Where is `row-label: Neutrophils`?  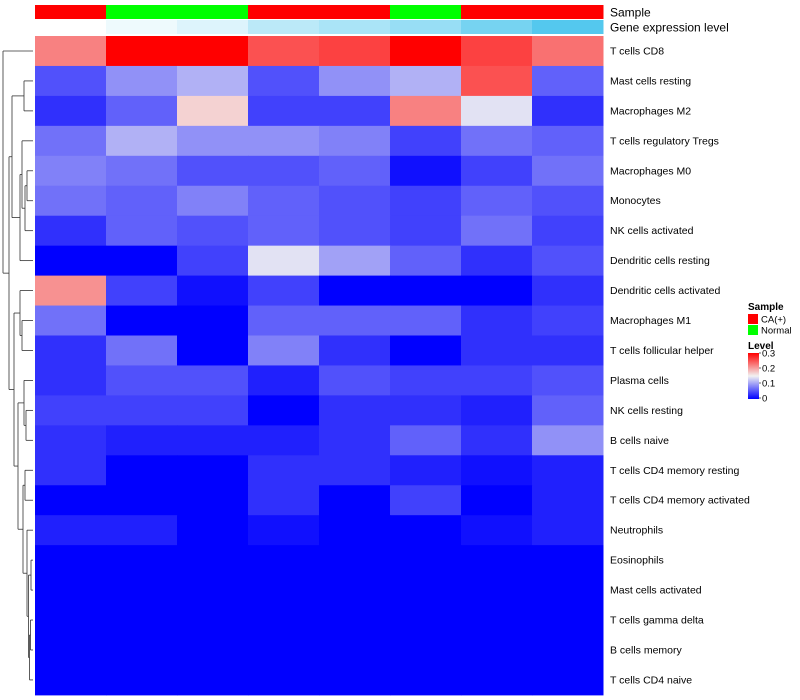 row-label: Neutrophils is located at coordinates (636, 531).